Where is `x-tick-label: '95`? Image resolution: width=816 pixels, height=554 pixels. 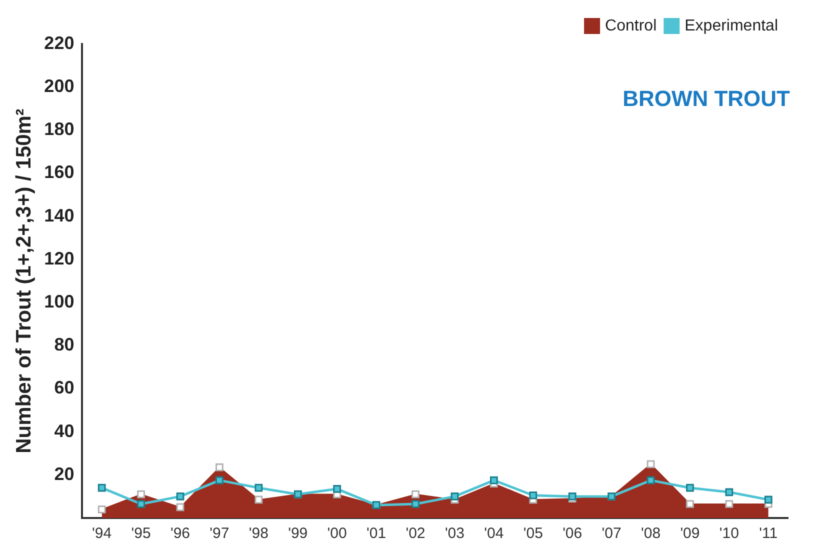
x-tick-label: '95 is located at coordinates (141, 533).